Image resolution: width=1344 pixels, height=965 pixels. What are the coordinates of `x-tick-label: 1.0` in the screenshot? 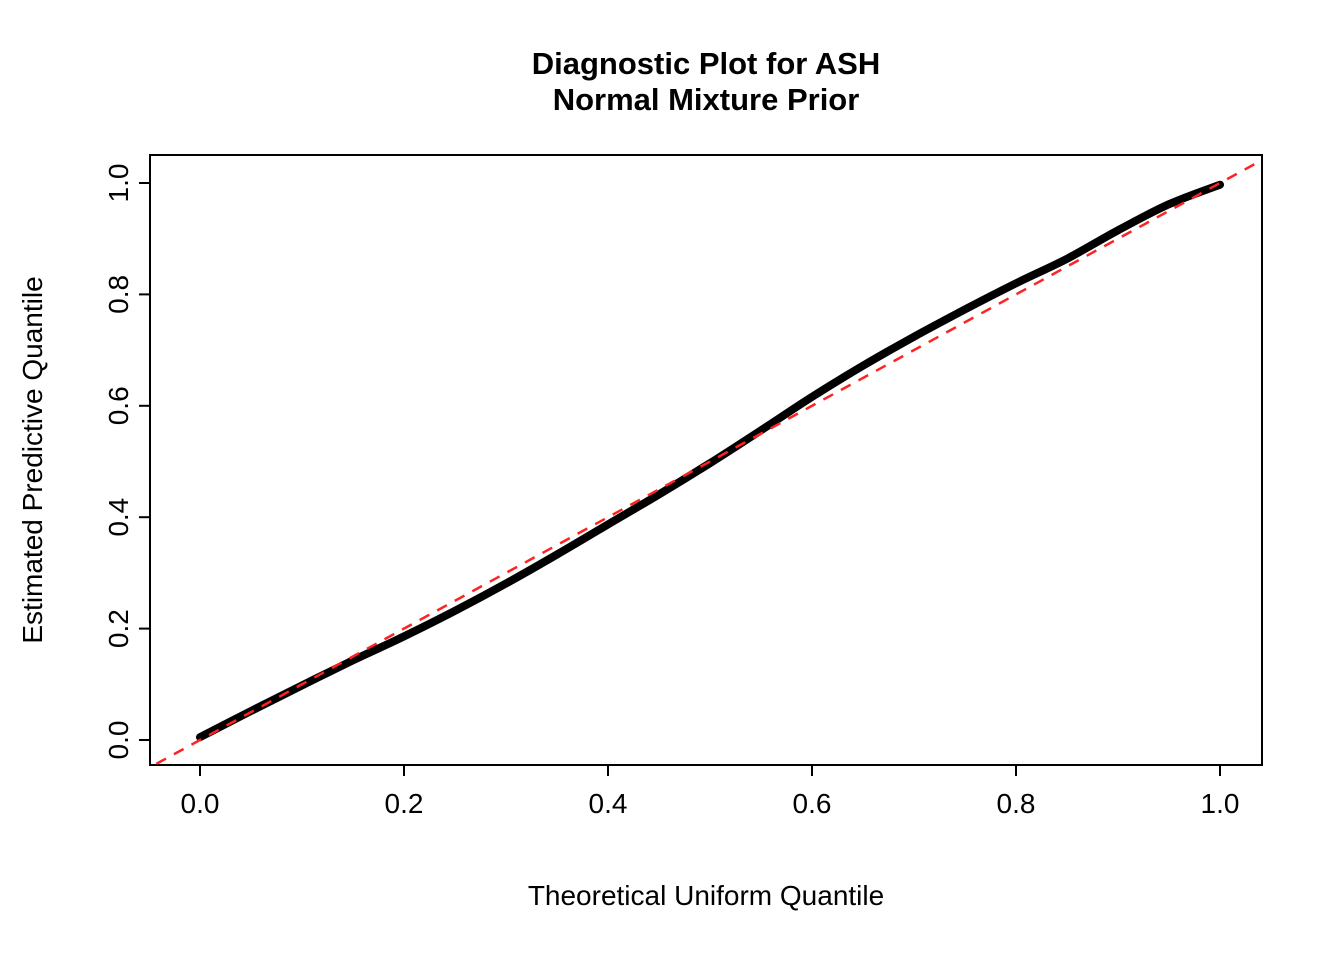 It's located at (1220, 803).